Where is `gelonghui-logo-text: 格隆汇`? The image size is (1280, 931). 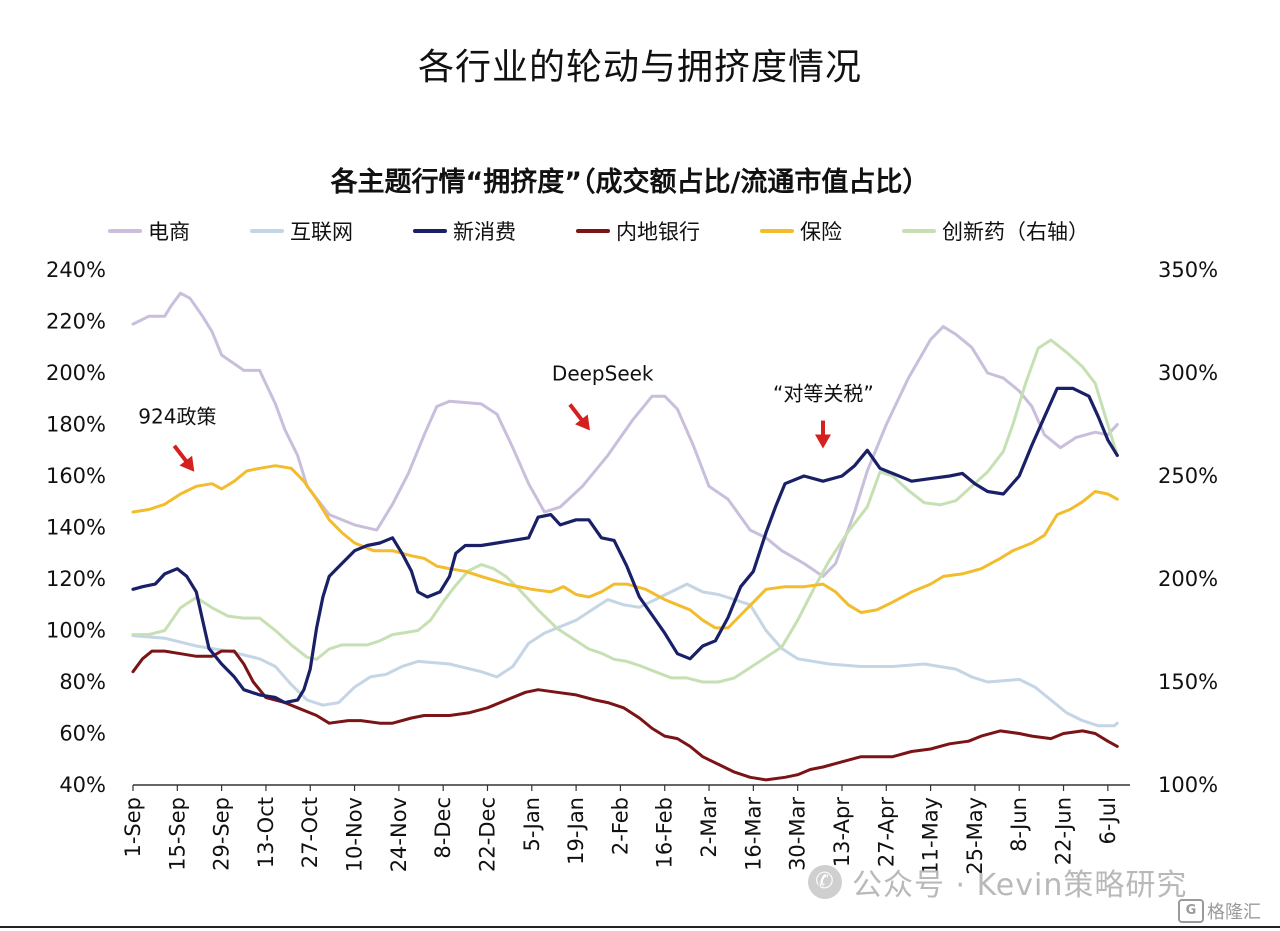
gelonghui-logo-text: 格隆汇 is located at coordinates (1234, 912).